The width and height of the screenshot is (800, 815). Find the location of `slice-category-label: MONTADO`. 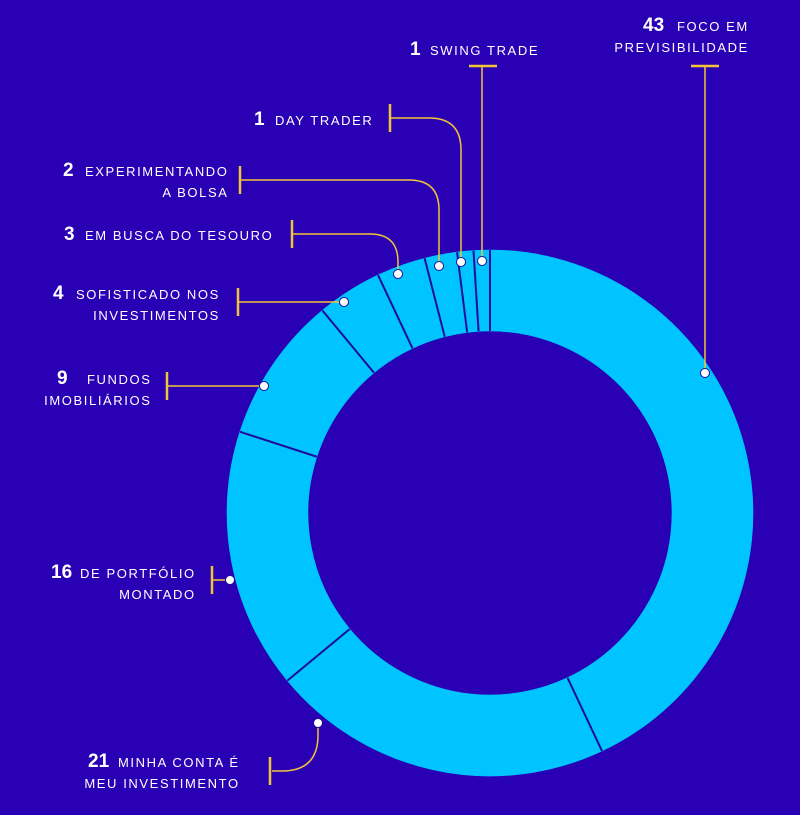

slice-category-label: MONTADO is located at coordinates (157, 594).